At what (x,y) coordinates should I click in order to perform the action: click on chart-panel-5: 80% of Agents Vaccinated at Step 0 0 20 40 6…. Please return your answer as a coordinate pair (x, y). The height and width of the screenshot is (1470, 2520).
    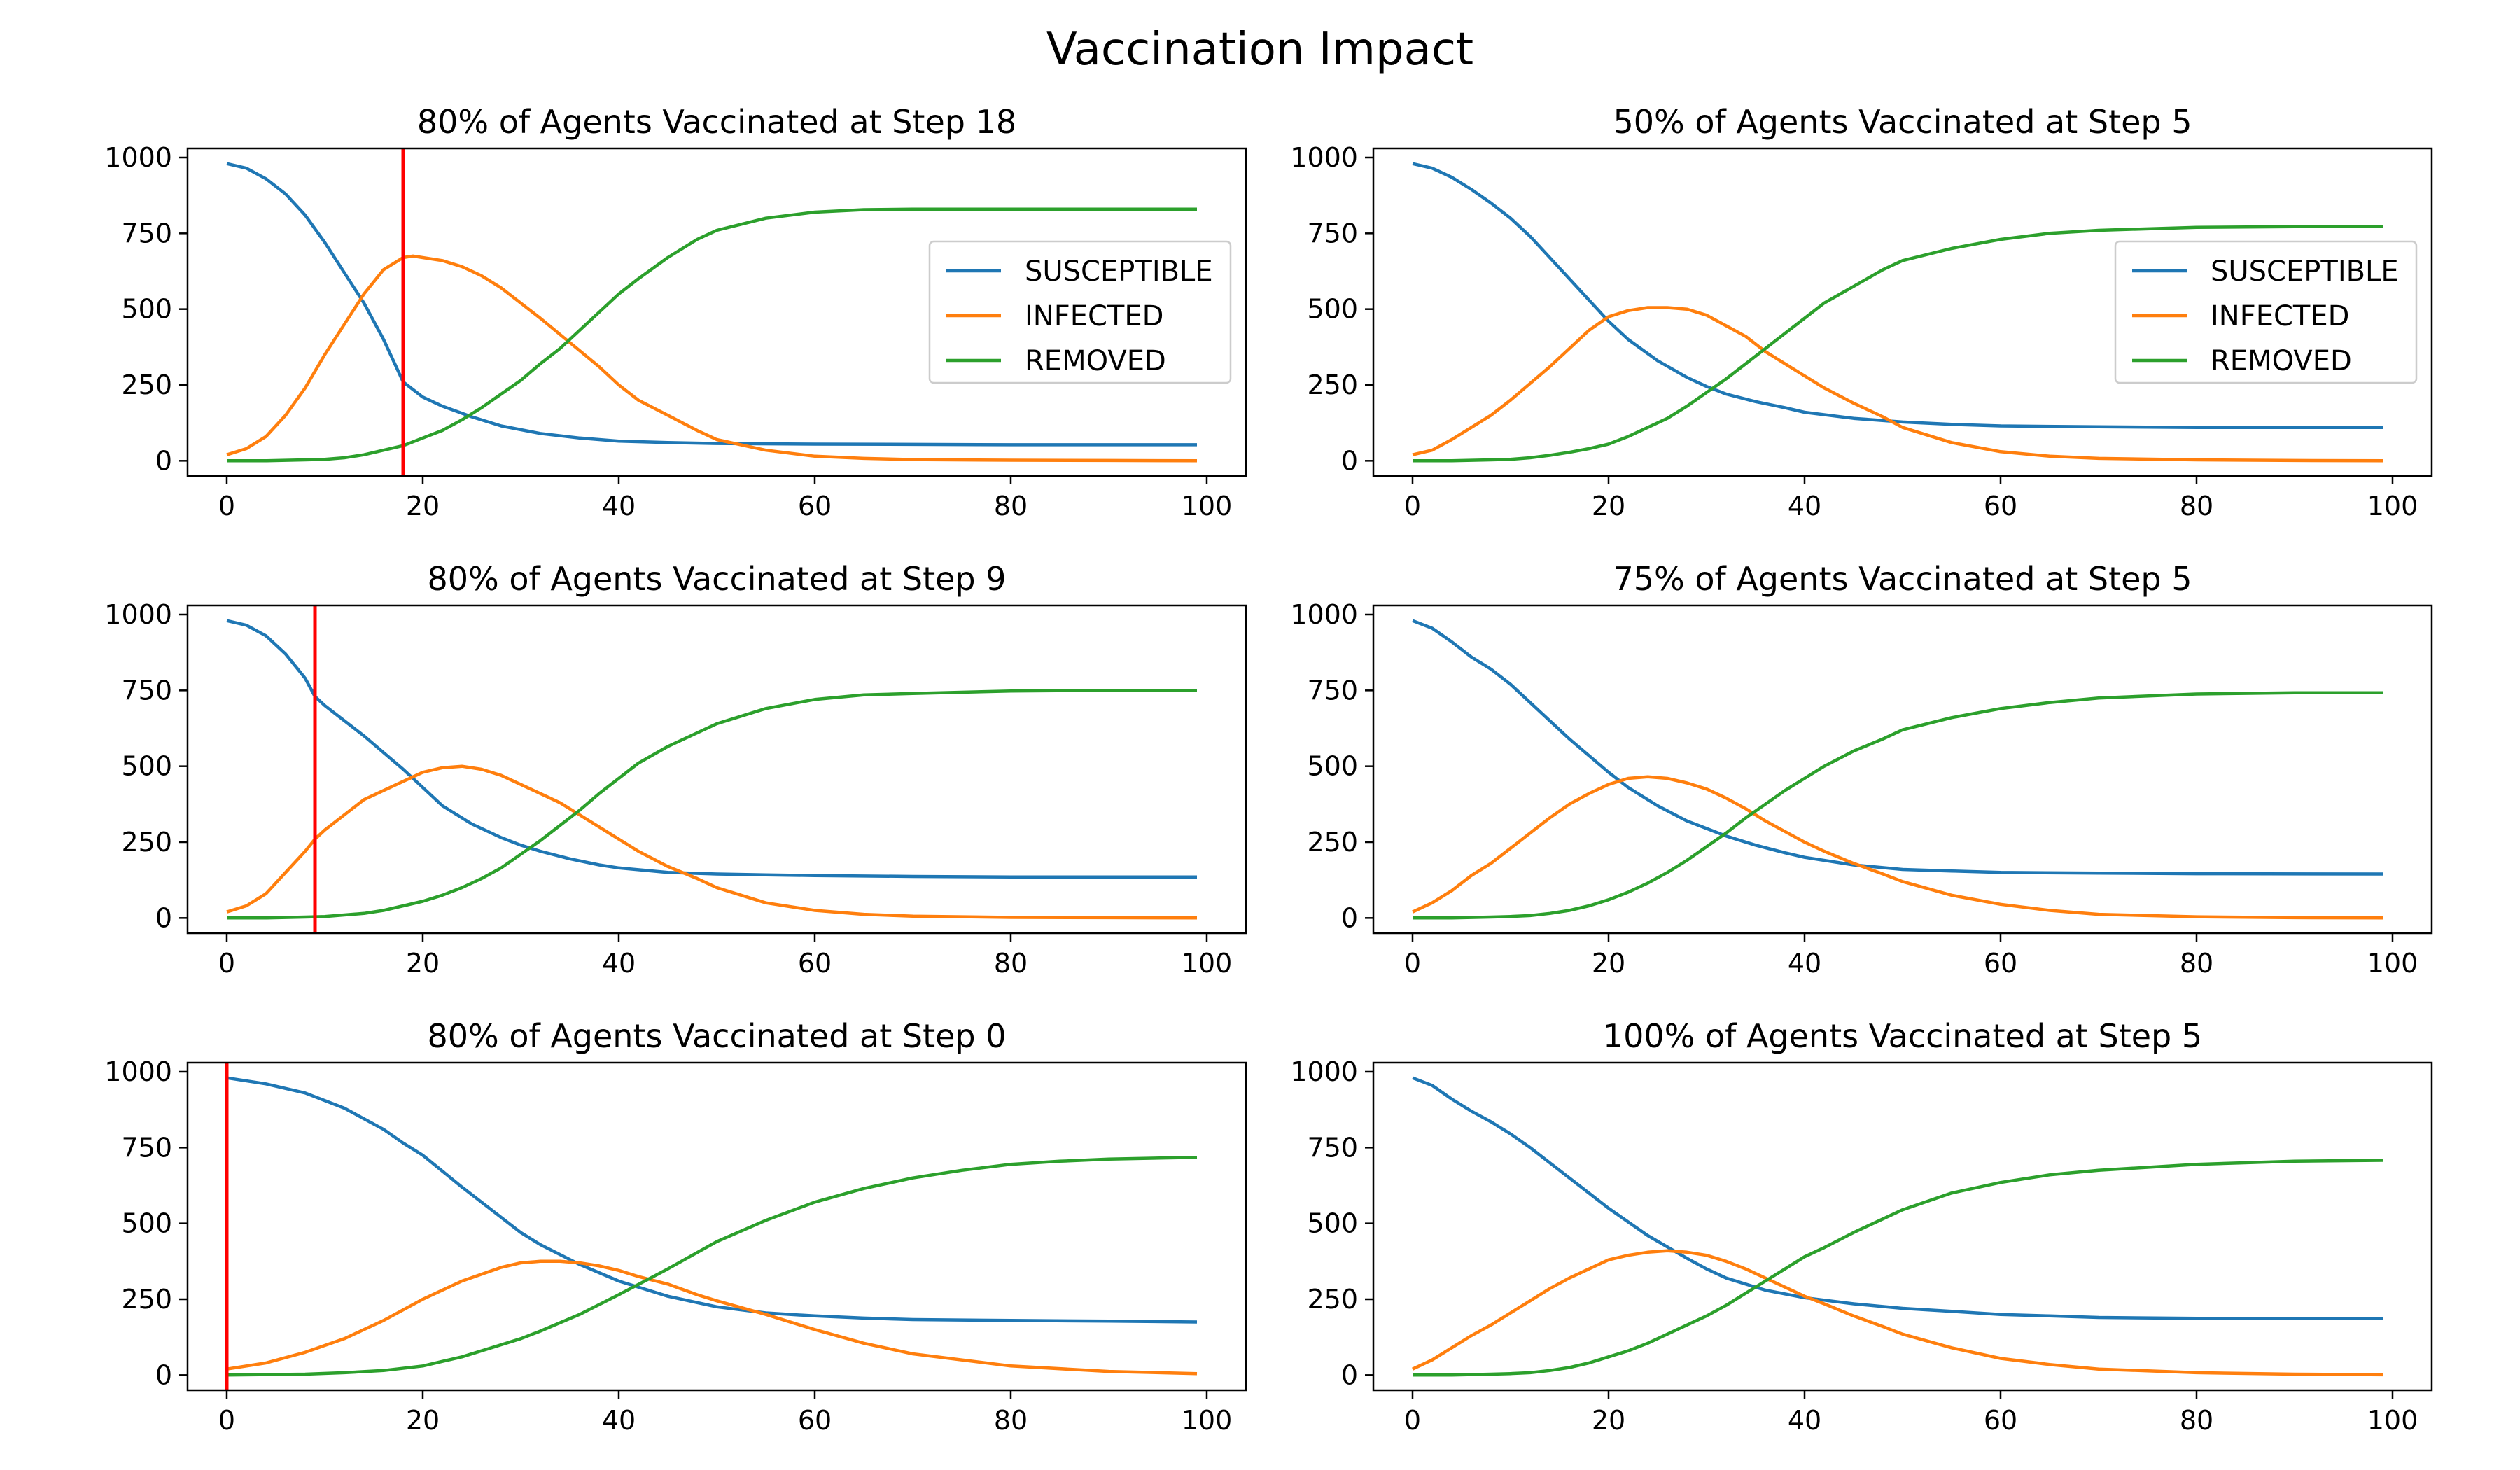
    Looking at the image, I should click on (675, 1226).